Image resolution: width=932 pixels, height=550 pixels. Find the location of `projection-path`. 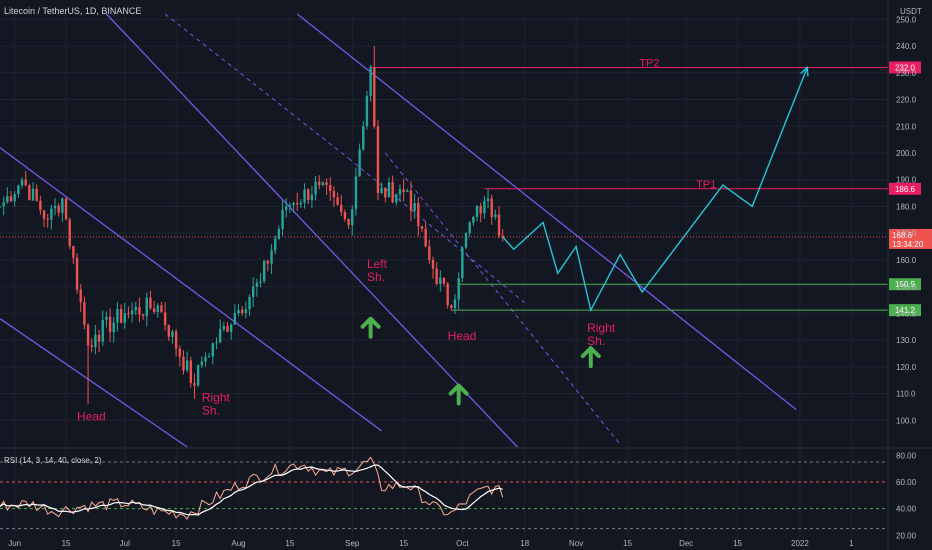

projection-path is located at coordinates (655, 189).